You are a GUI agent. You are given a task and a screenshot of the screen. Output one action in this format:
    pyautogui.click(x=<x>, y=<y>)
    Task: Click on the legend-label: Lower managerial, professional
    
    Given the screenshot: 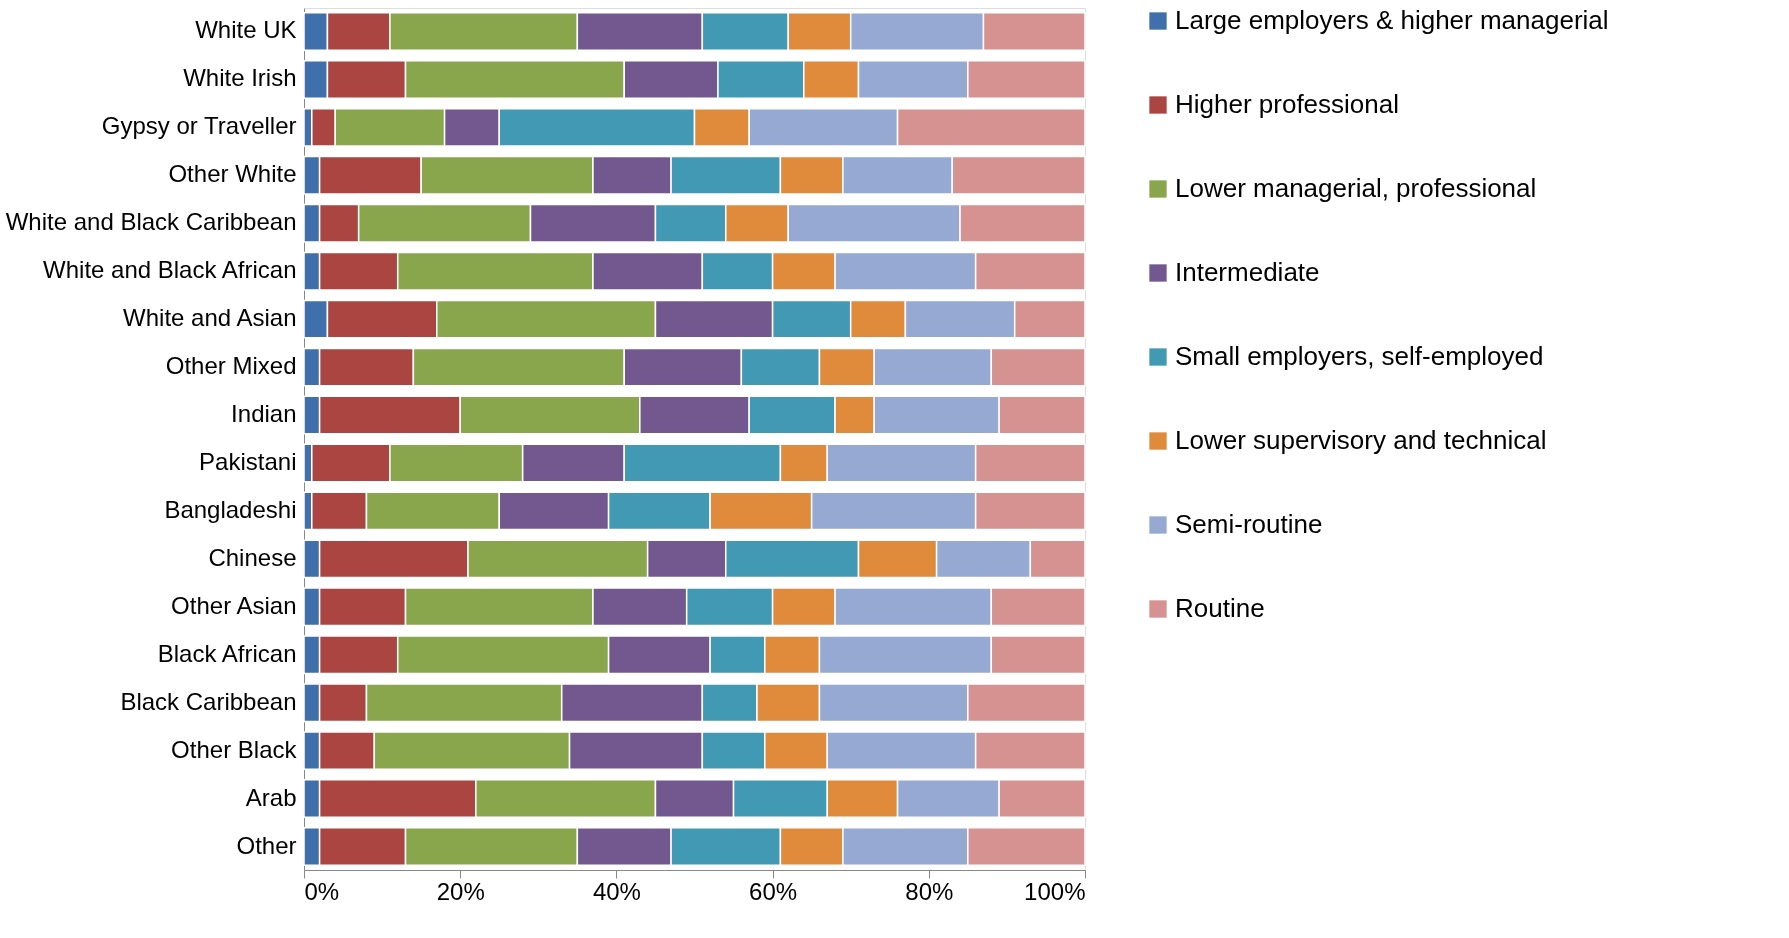 What is the action you would take?
    pyautogui.click(x=1356, y=188)
    